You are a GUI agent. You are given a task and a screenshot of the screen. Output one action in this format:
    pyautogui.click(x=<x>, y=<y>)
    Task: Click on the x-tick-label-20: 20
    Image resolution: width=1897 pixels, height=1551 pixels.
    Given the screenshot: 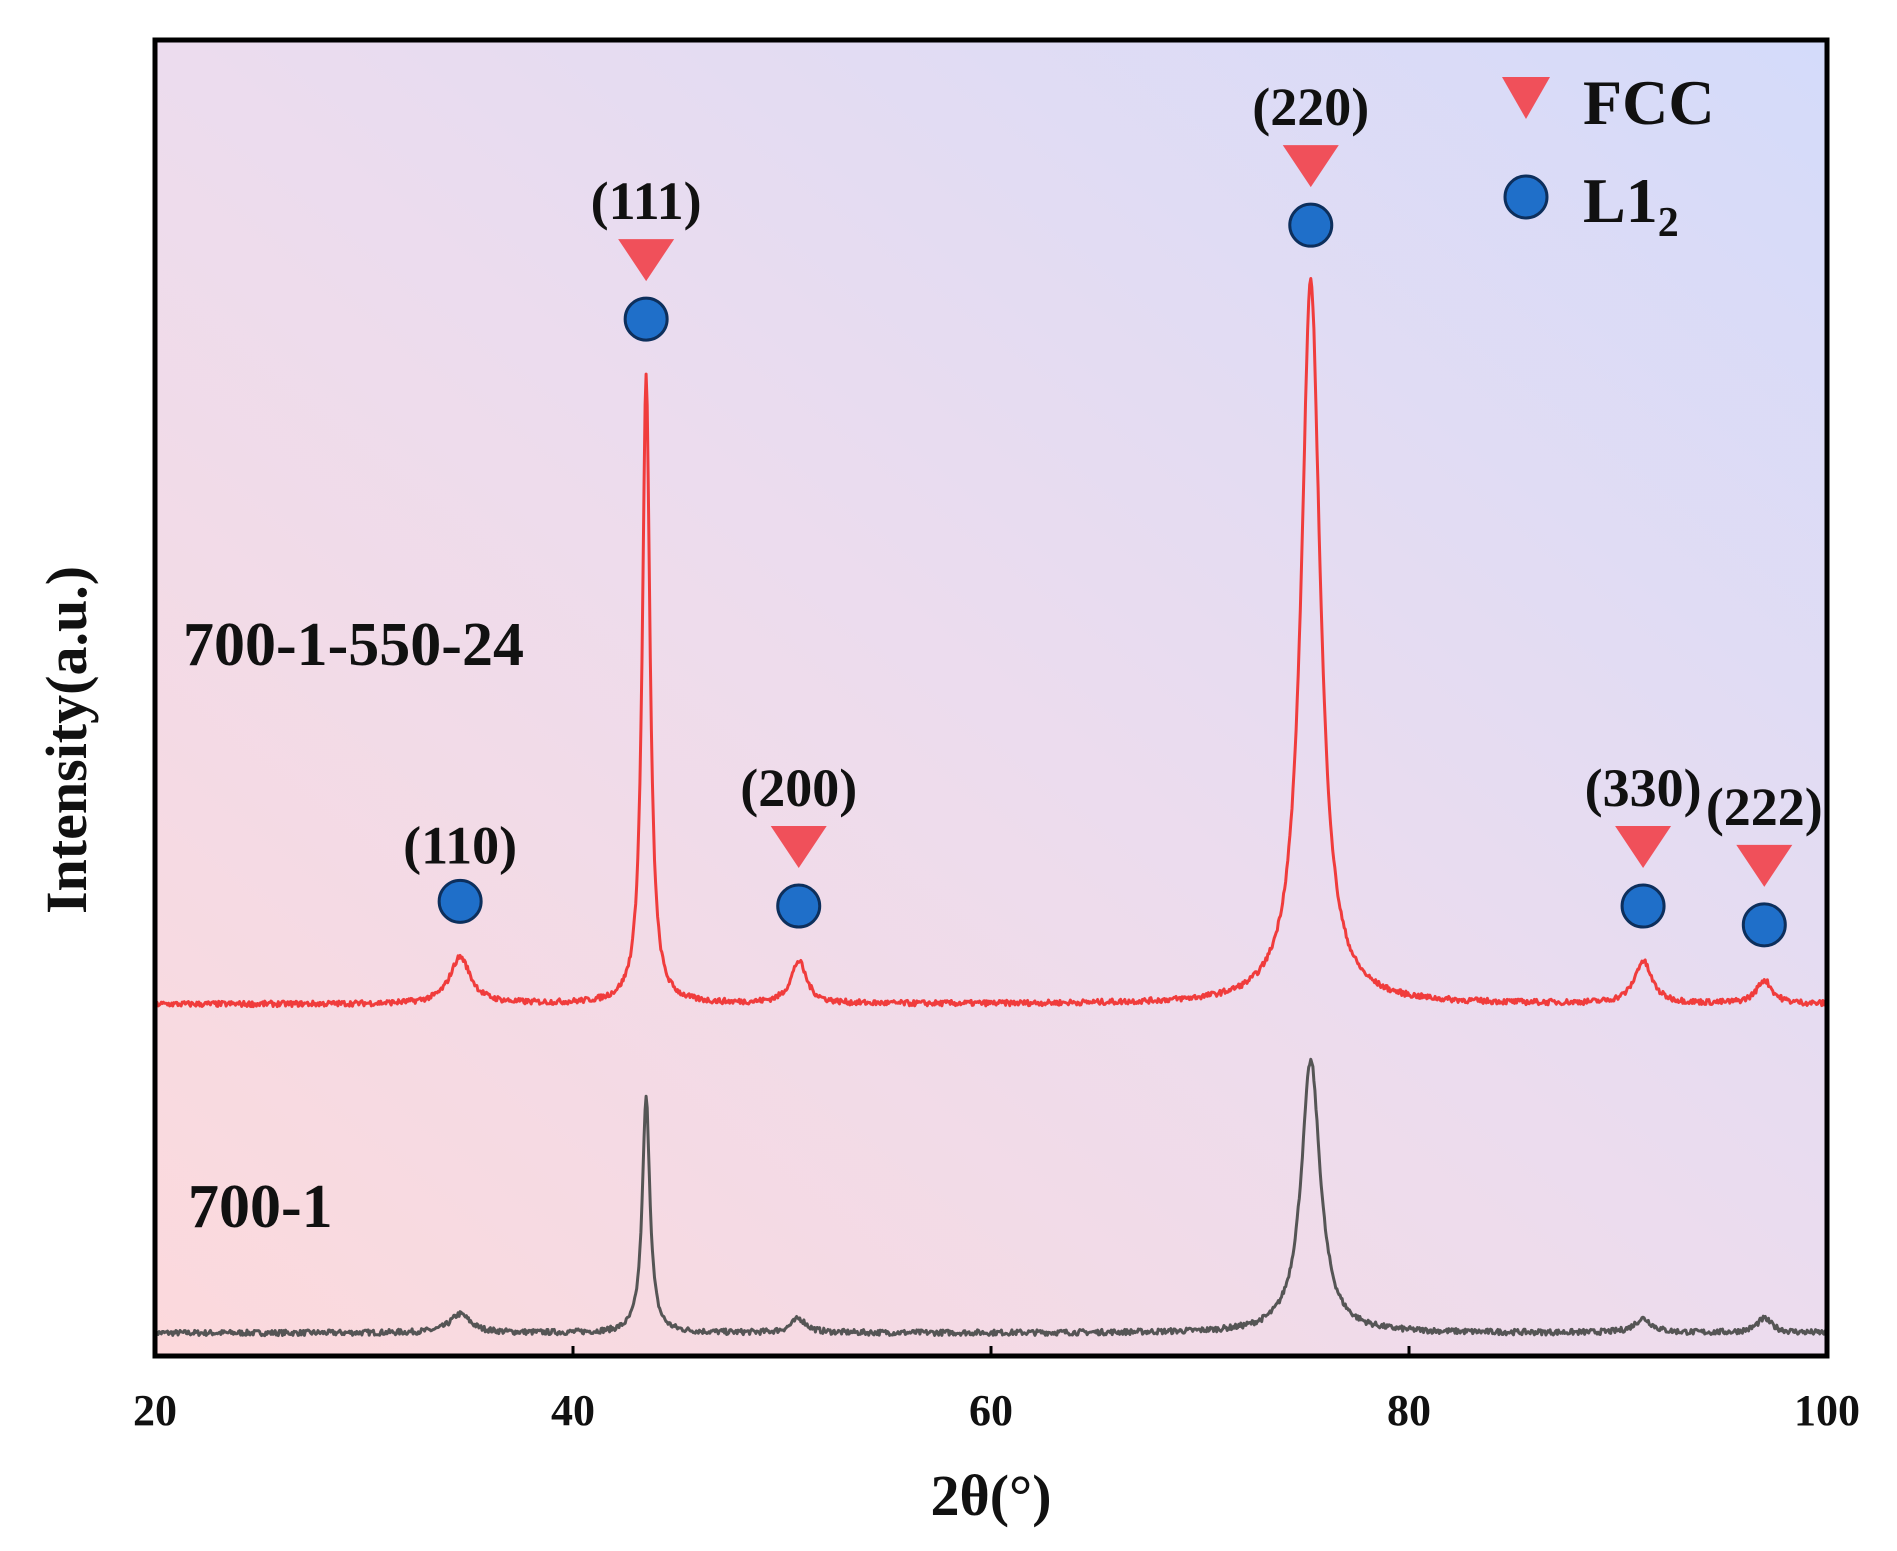 What is the action you would take?
    pyautogui.click(x=155, y=1410)
    